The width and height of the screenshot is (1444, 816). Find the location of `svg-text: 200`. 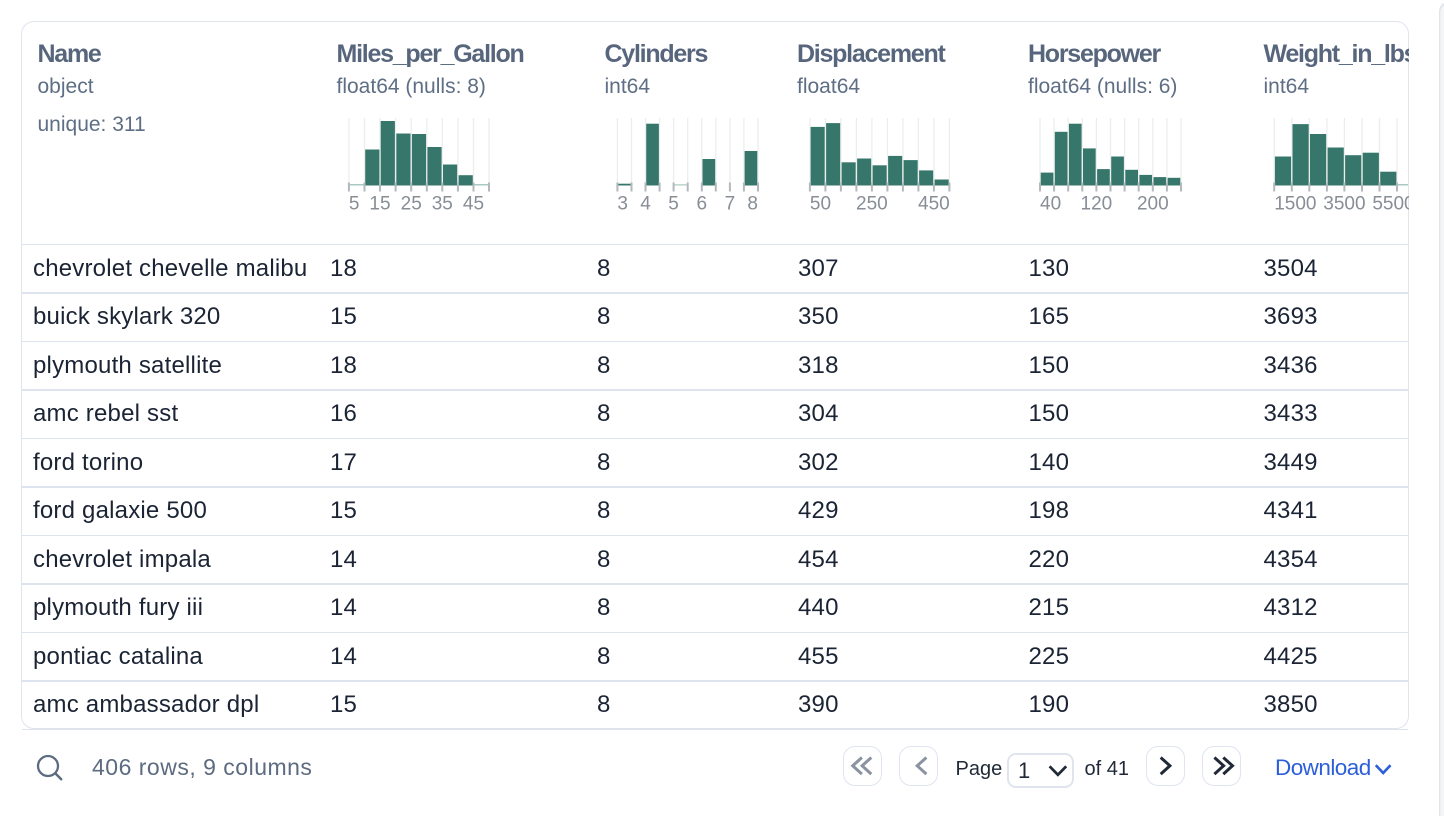

svg-text: 200 is located at coordinates (1153, 204).